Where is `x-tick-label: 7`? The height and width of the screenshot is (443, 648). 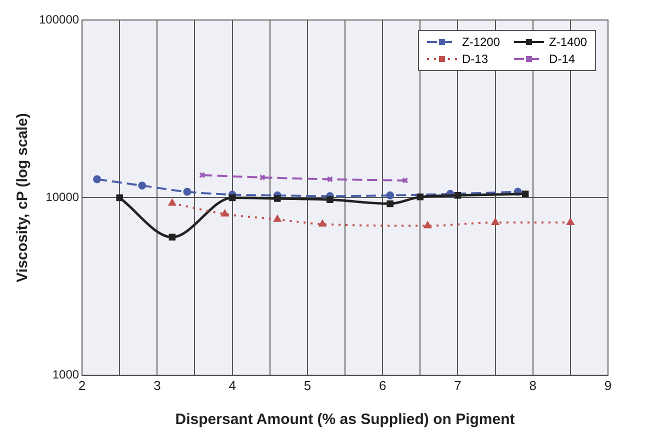
x-tick-label: 7 is located at coordinates (458, 385).